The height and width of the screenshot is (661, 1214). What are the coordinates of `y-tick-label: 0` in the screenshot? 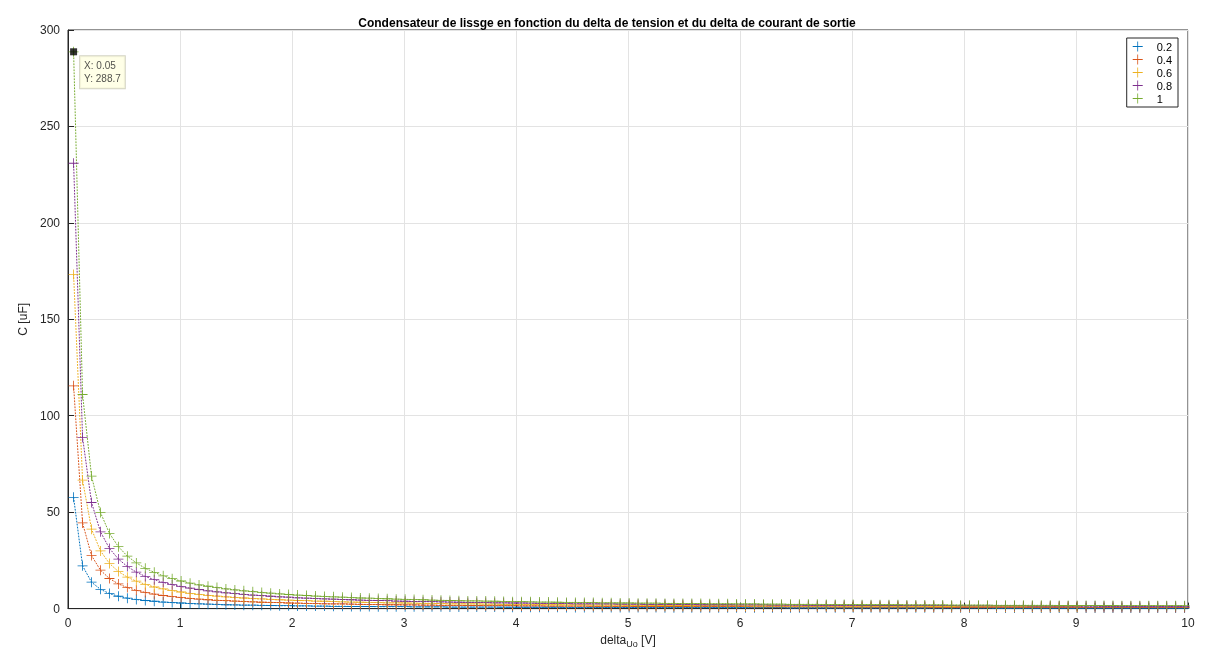 It's located at (57, 608).